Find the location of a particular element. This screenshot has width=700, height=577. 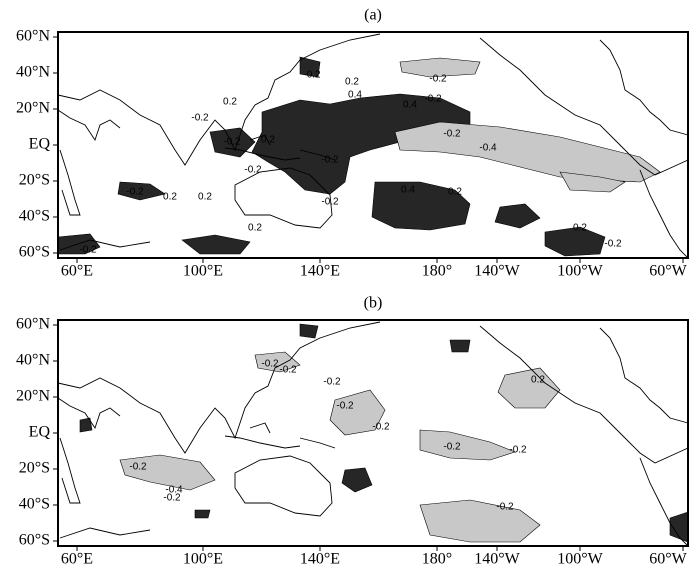

panel-label: (a) is located at coordinates (373, 15).